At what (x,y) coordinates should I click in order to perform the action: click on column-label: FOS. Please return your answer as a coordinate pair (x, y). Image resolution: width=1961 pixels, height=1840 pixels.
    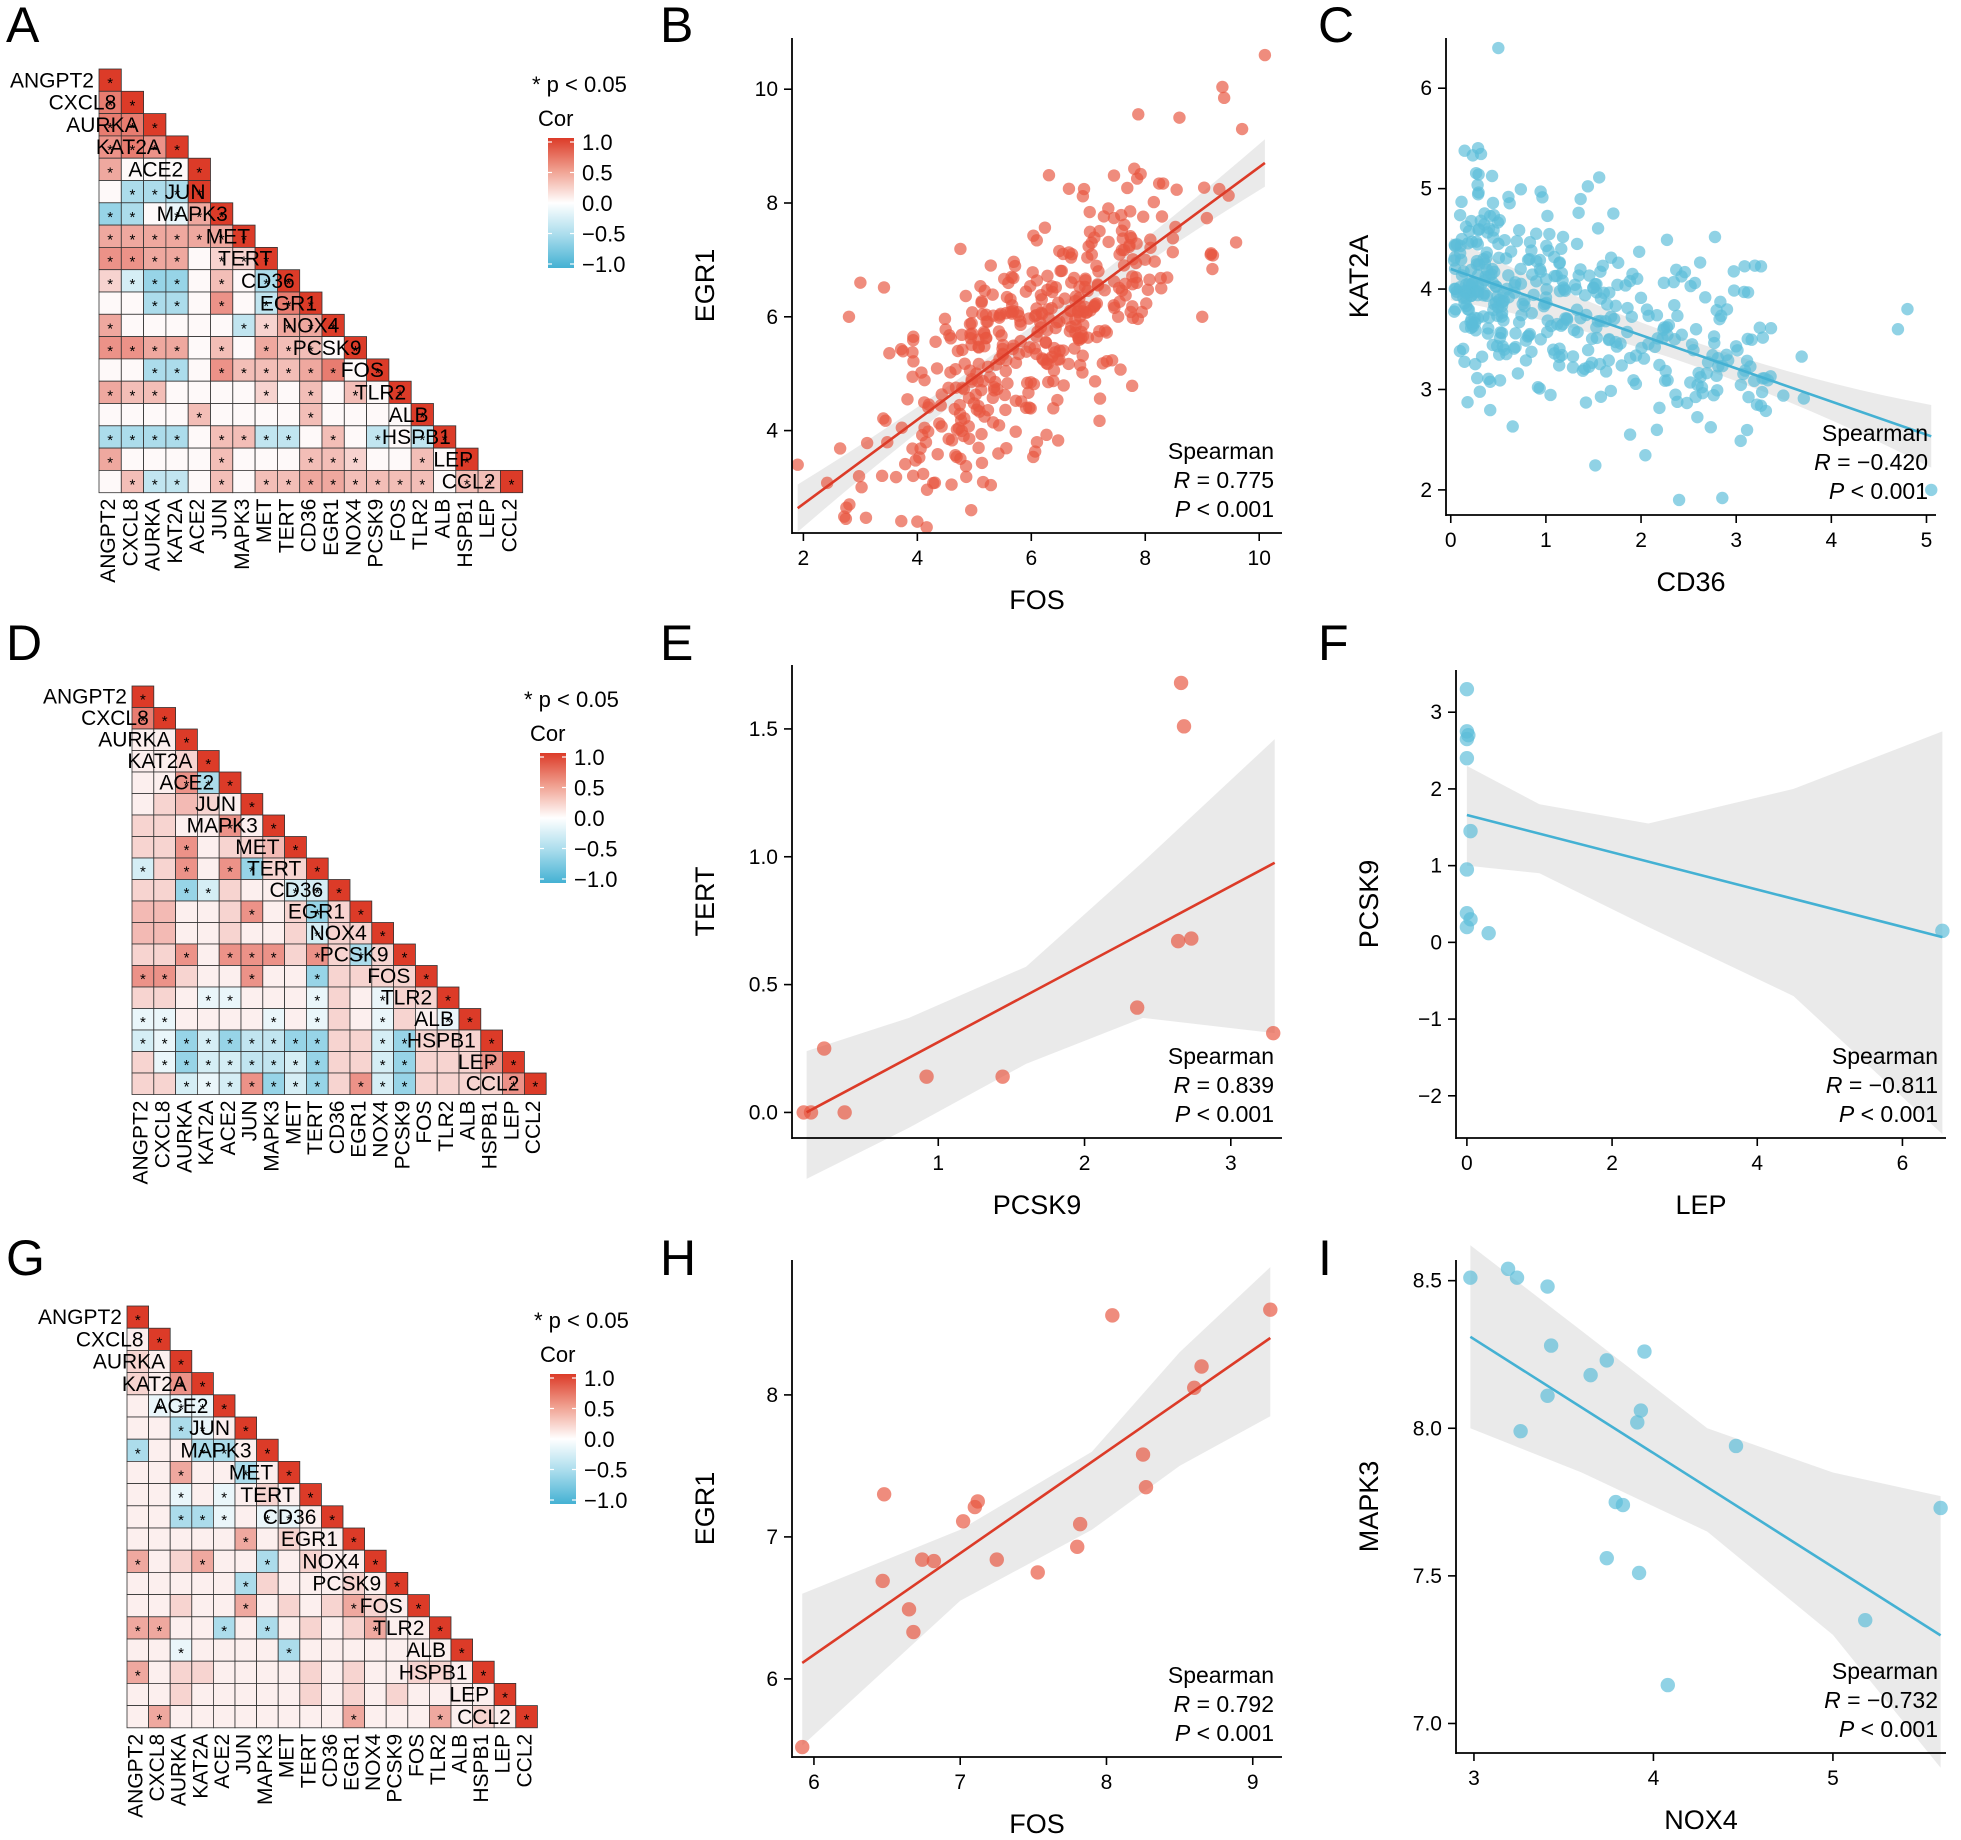
    Looking at the image, I should click on (416, 1755).